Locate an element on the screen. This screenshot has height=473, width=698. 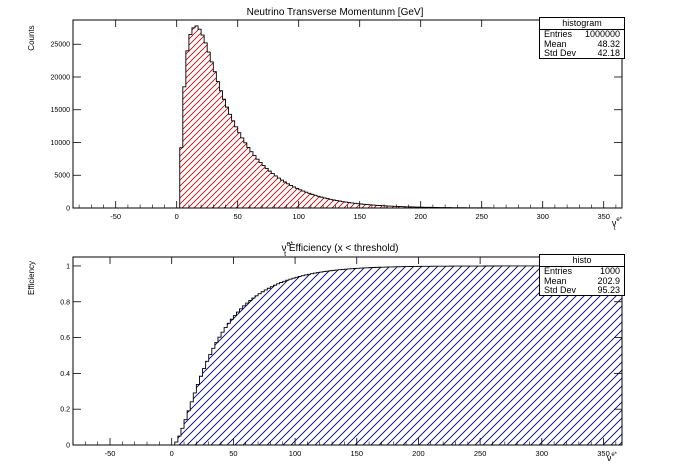
y-tick-label: 0.2 is located at coordinates (65, 410).